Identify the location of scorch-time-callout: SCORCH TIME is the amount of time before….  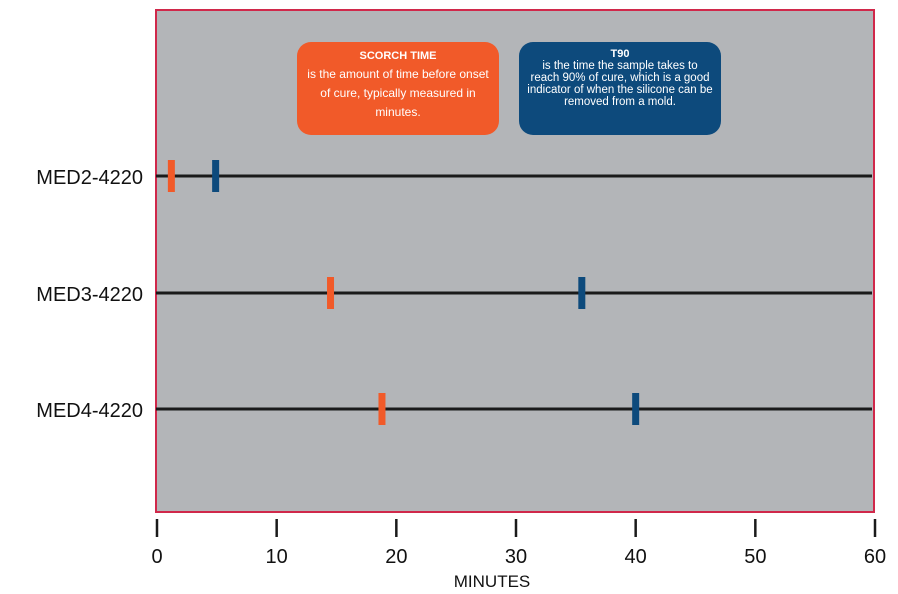
(398, 88).